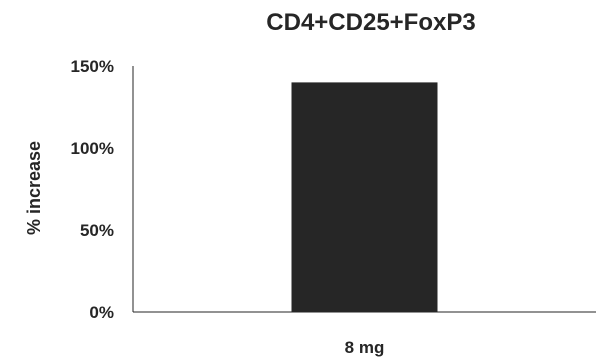 The height and width of the screenshot is (359, 596). I want to click on y-axis-label: % increase, so click(34, 188).